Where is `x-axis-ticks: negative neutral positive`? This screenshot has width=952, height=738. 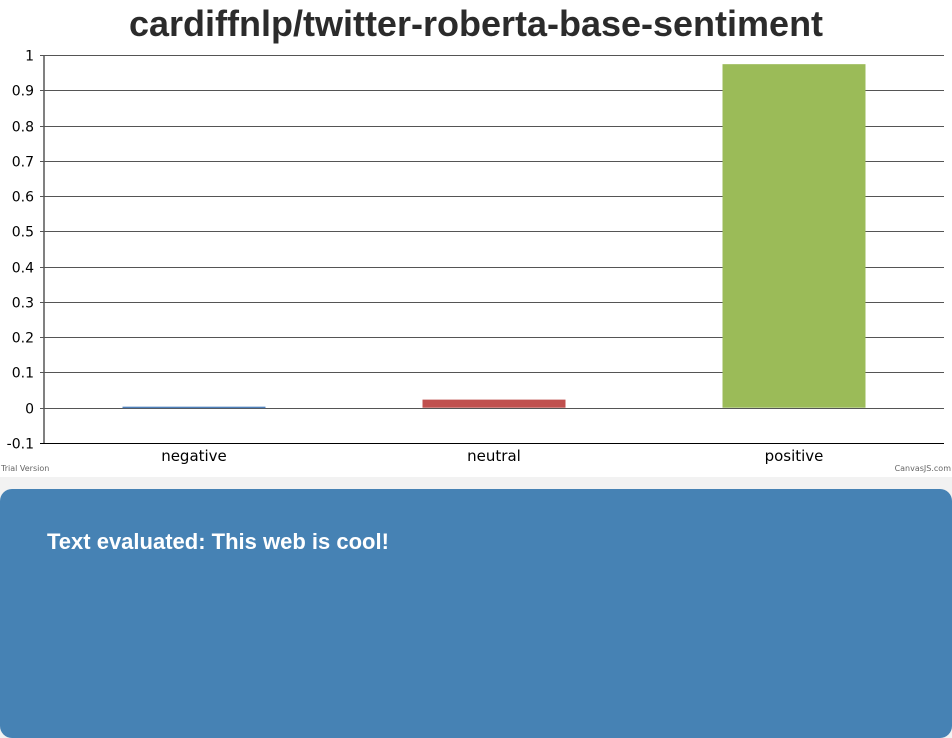
x-axis-ticks: negative neutral positive is located at coordinates (492, 456).